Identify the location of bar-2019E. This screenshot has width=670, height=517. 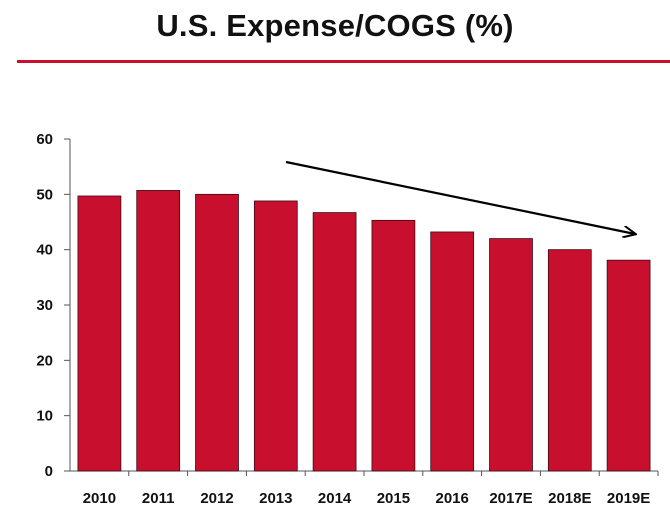
(628, 365).